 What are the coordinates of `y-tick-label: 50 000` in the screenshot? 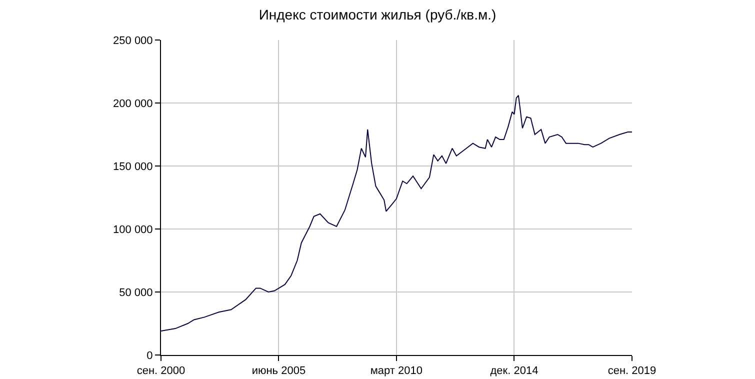 It's located at (136, 292).